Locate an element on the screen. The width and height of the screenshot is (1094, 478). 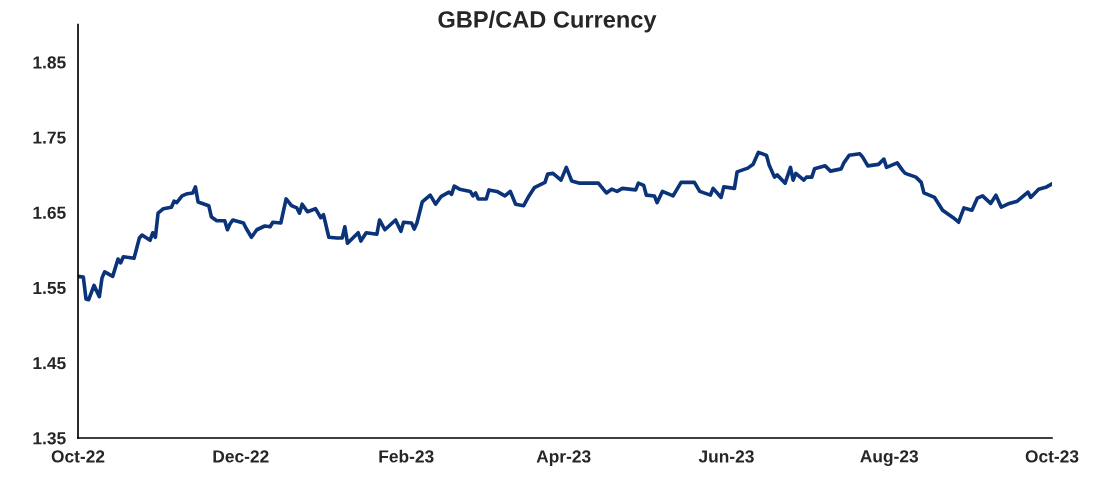
y-tick-label: 1.55 is located at coordinates (49, 288).